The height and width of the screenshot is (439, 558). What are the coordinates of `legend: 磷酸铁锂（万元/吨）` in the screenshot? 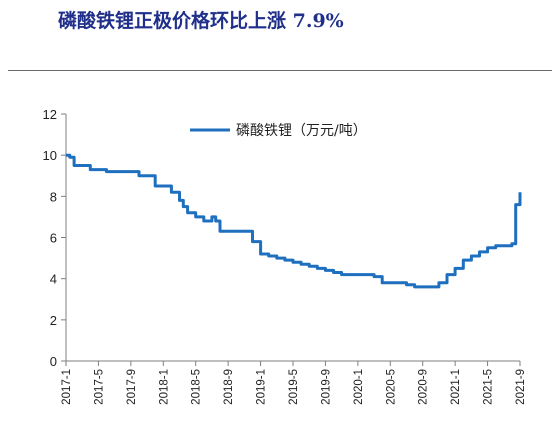 It's located at (278, 131).